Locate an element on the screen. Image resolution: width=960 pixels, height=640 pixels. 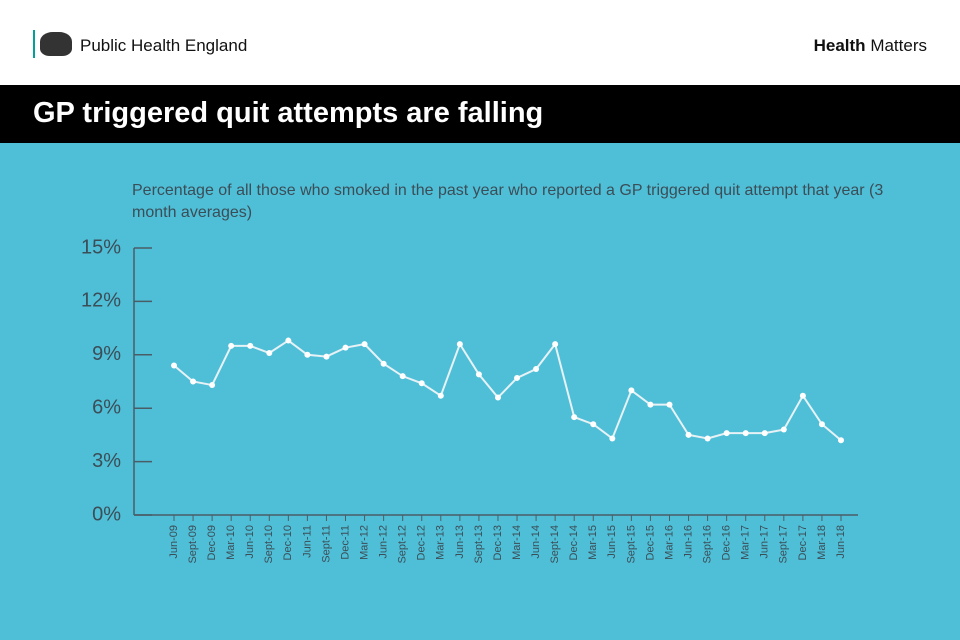
x-tick-label: Jun-11 is located at coordinates (307, 541).